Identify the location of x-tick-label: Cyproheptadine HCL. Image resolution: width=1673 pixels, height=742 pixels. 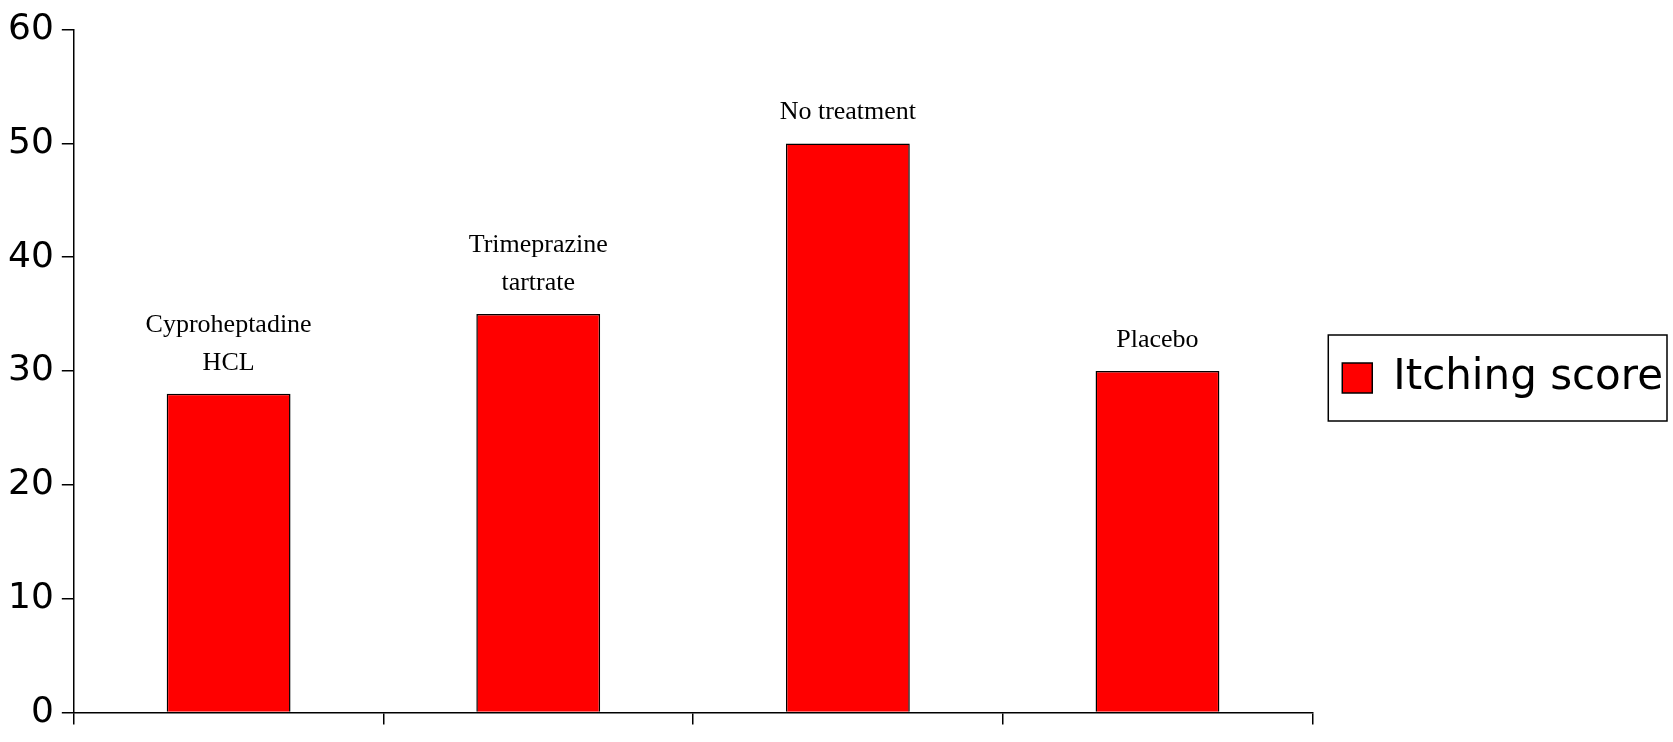
(228, 342).